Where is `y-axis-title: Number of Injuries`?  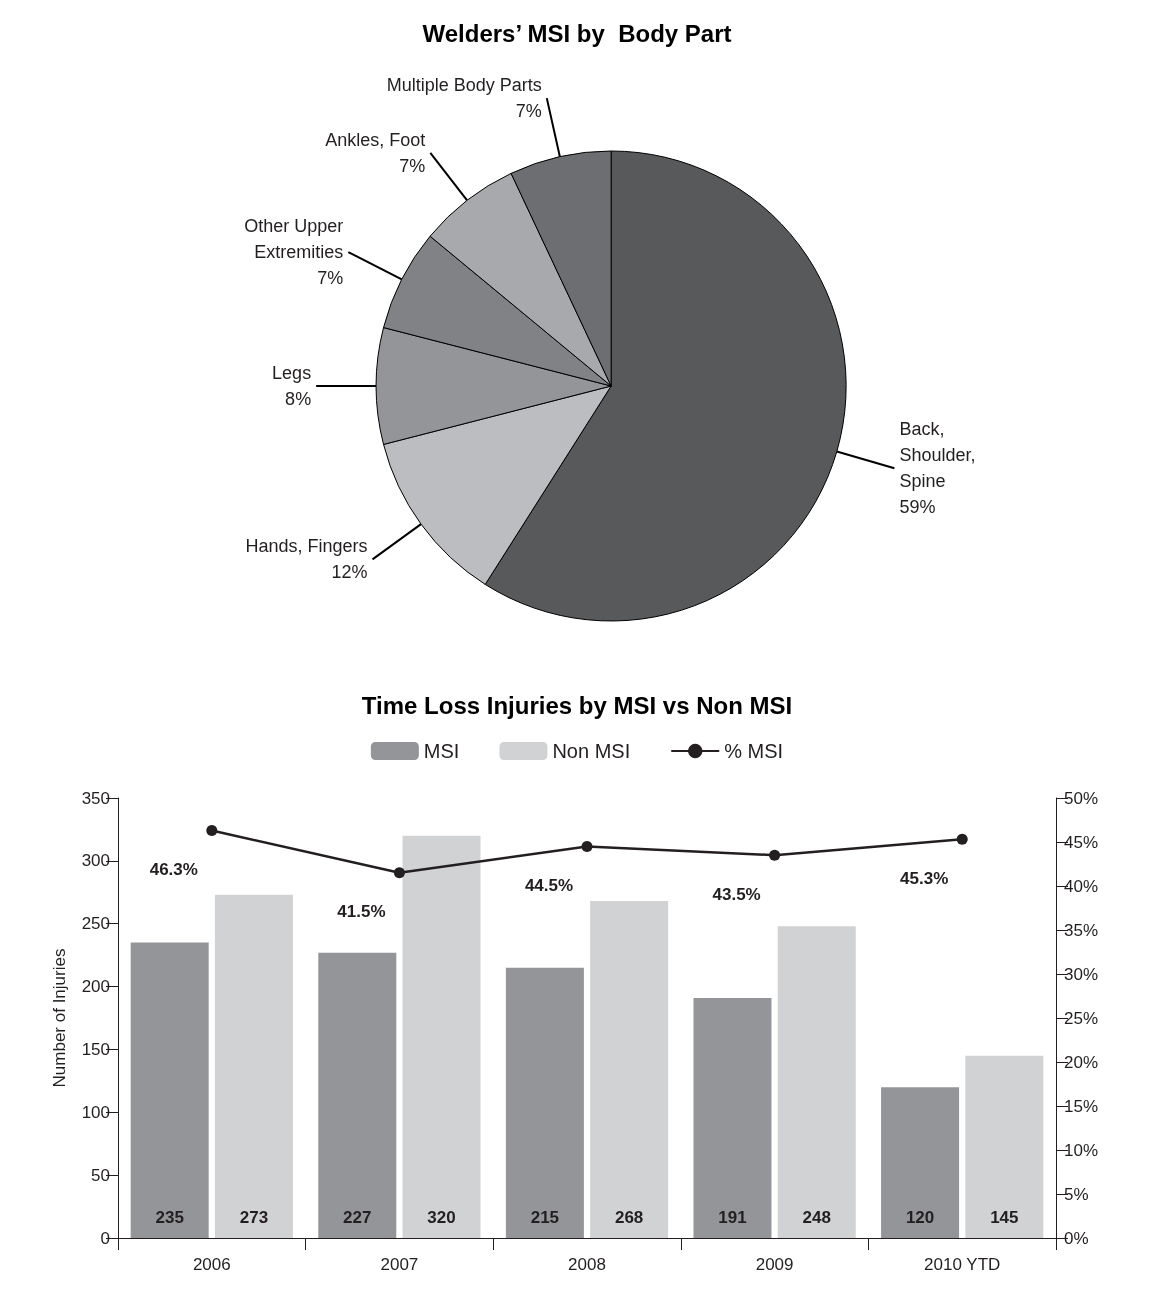 y-axis-title: Number of Injuries is located at coordinates (59, 1018).